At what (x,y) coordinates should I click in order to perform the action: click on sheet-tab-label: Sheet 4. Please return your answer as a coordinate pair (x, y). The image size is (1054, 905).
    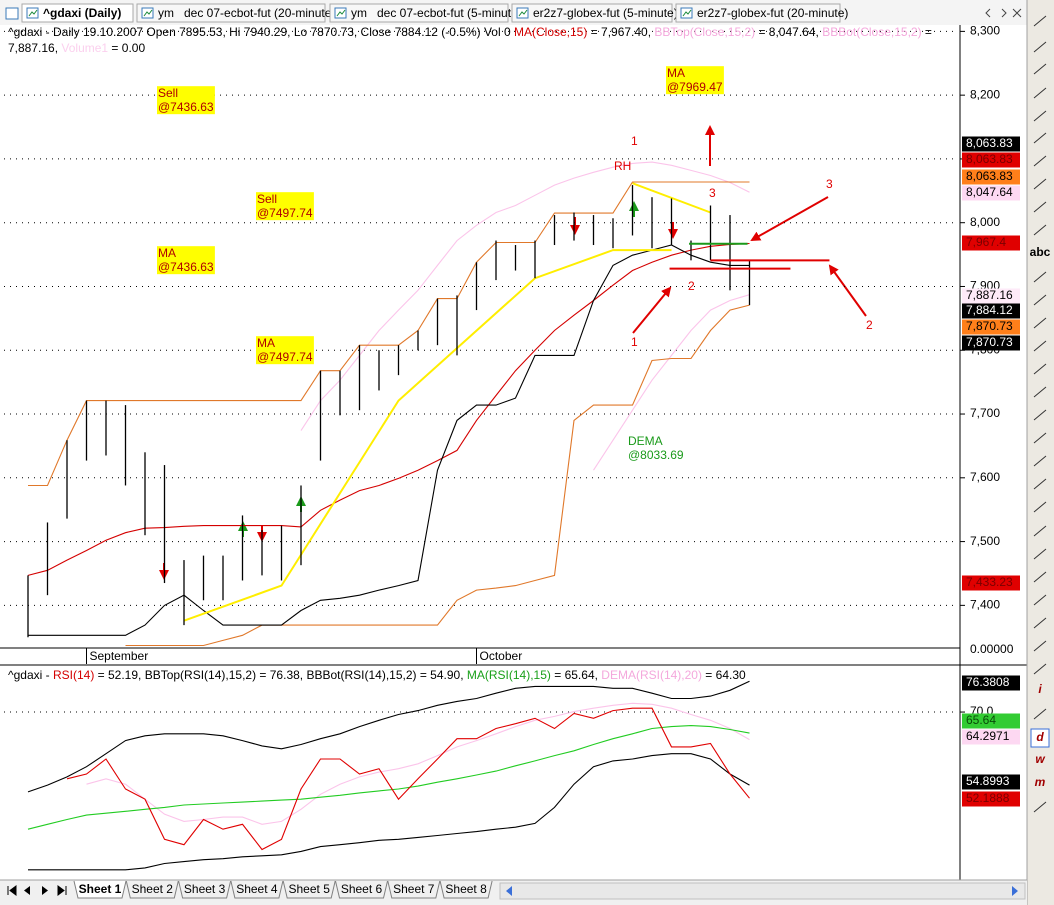
    Looking at the image, I should click on (257, 889).